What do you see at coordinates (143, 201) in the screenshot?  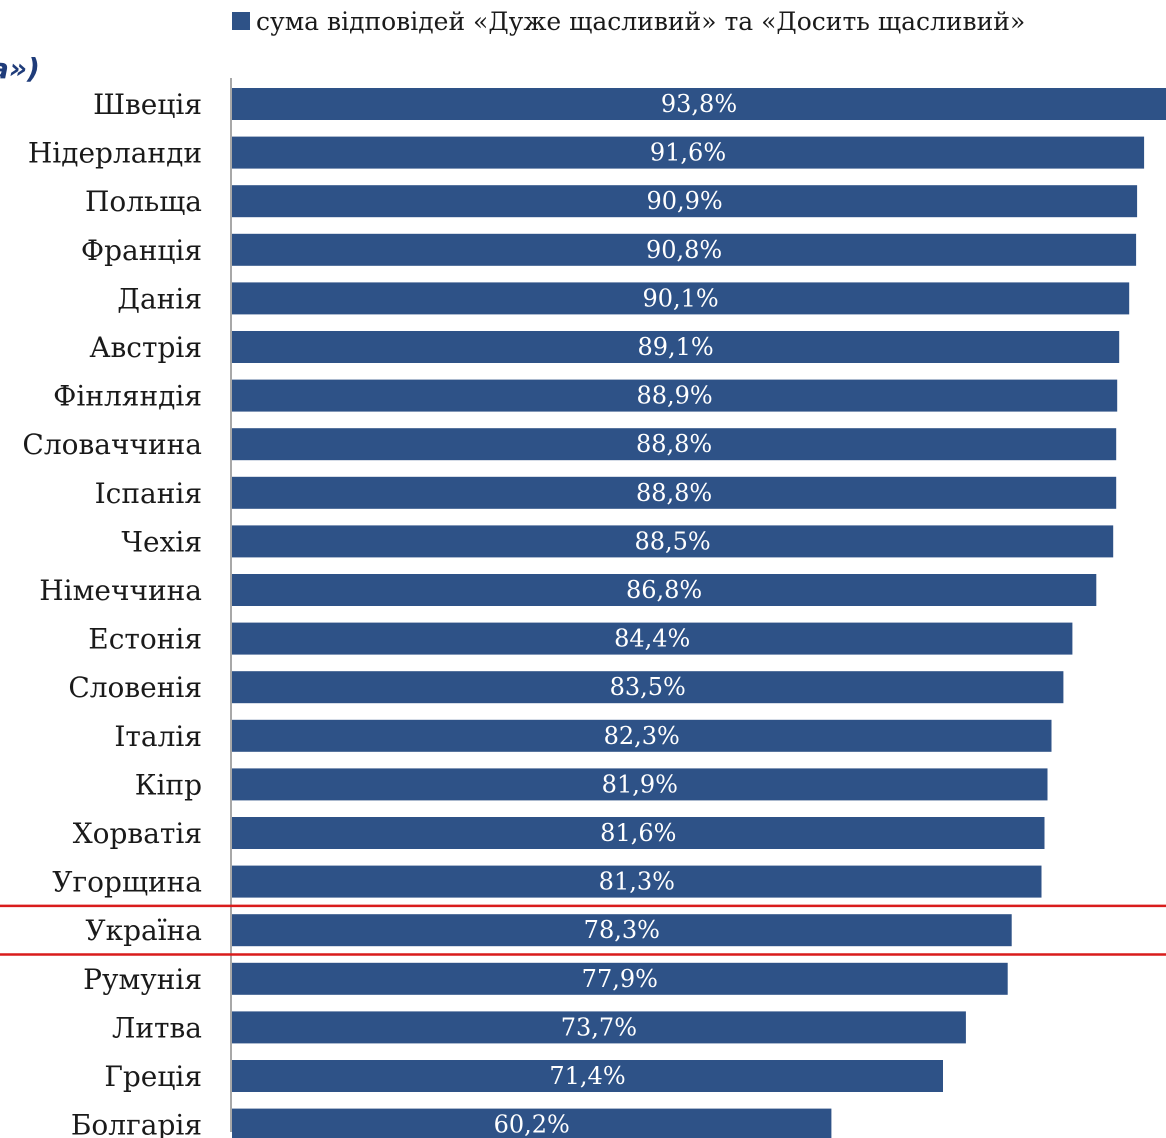 I see `category-label: Польща` at bounding box center [143, 201].